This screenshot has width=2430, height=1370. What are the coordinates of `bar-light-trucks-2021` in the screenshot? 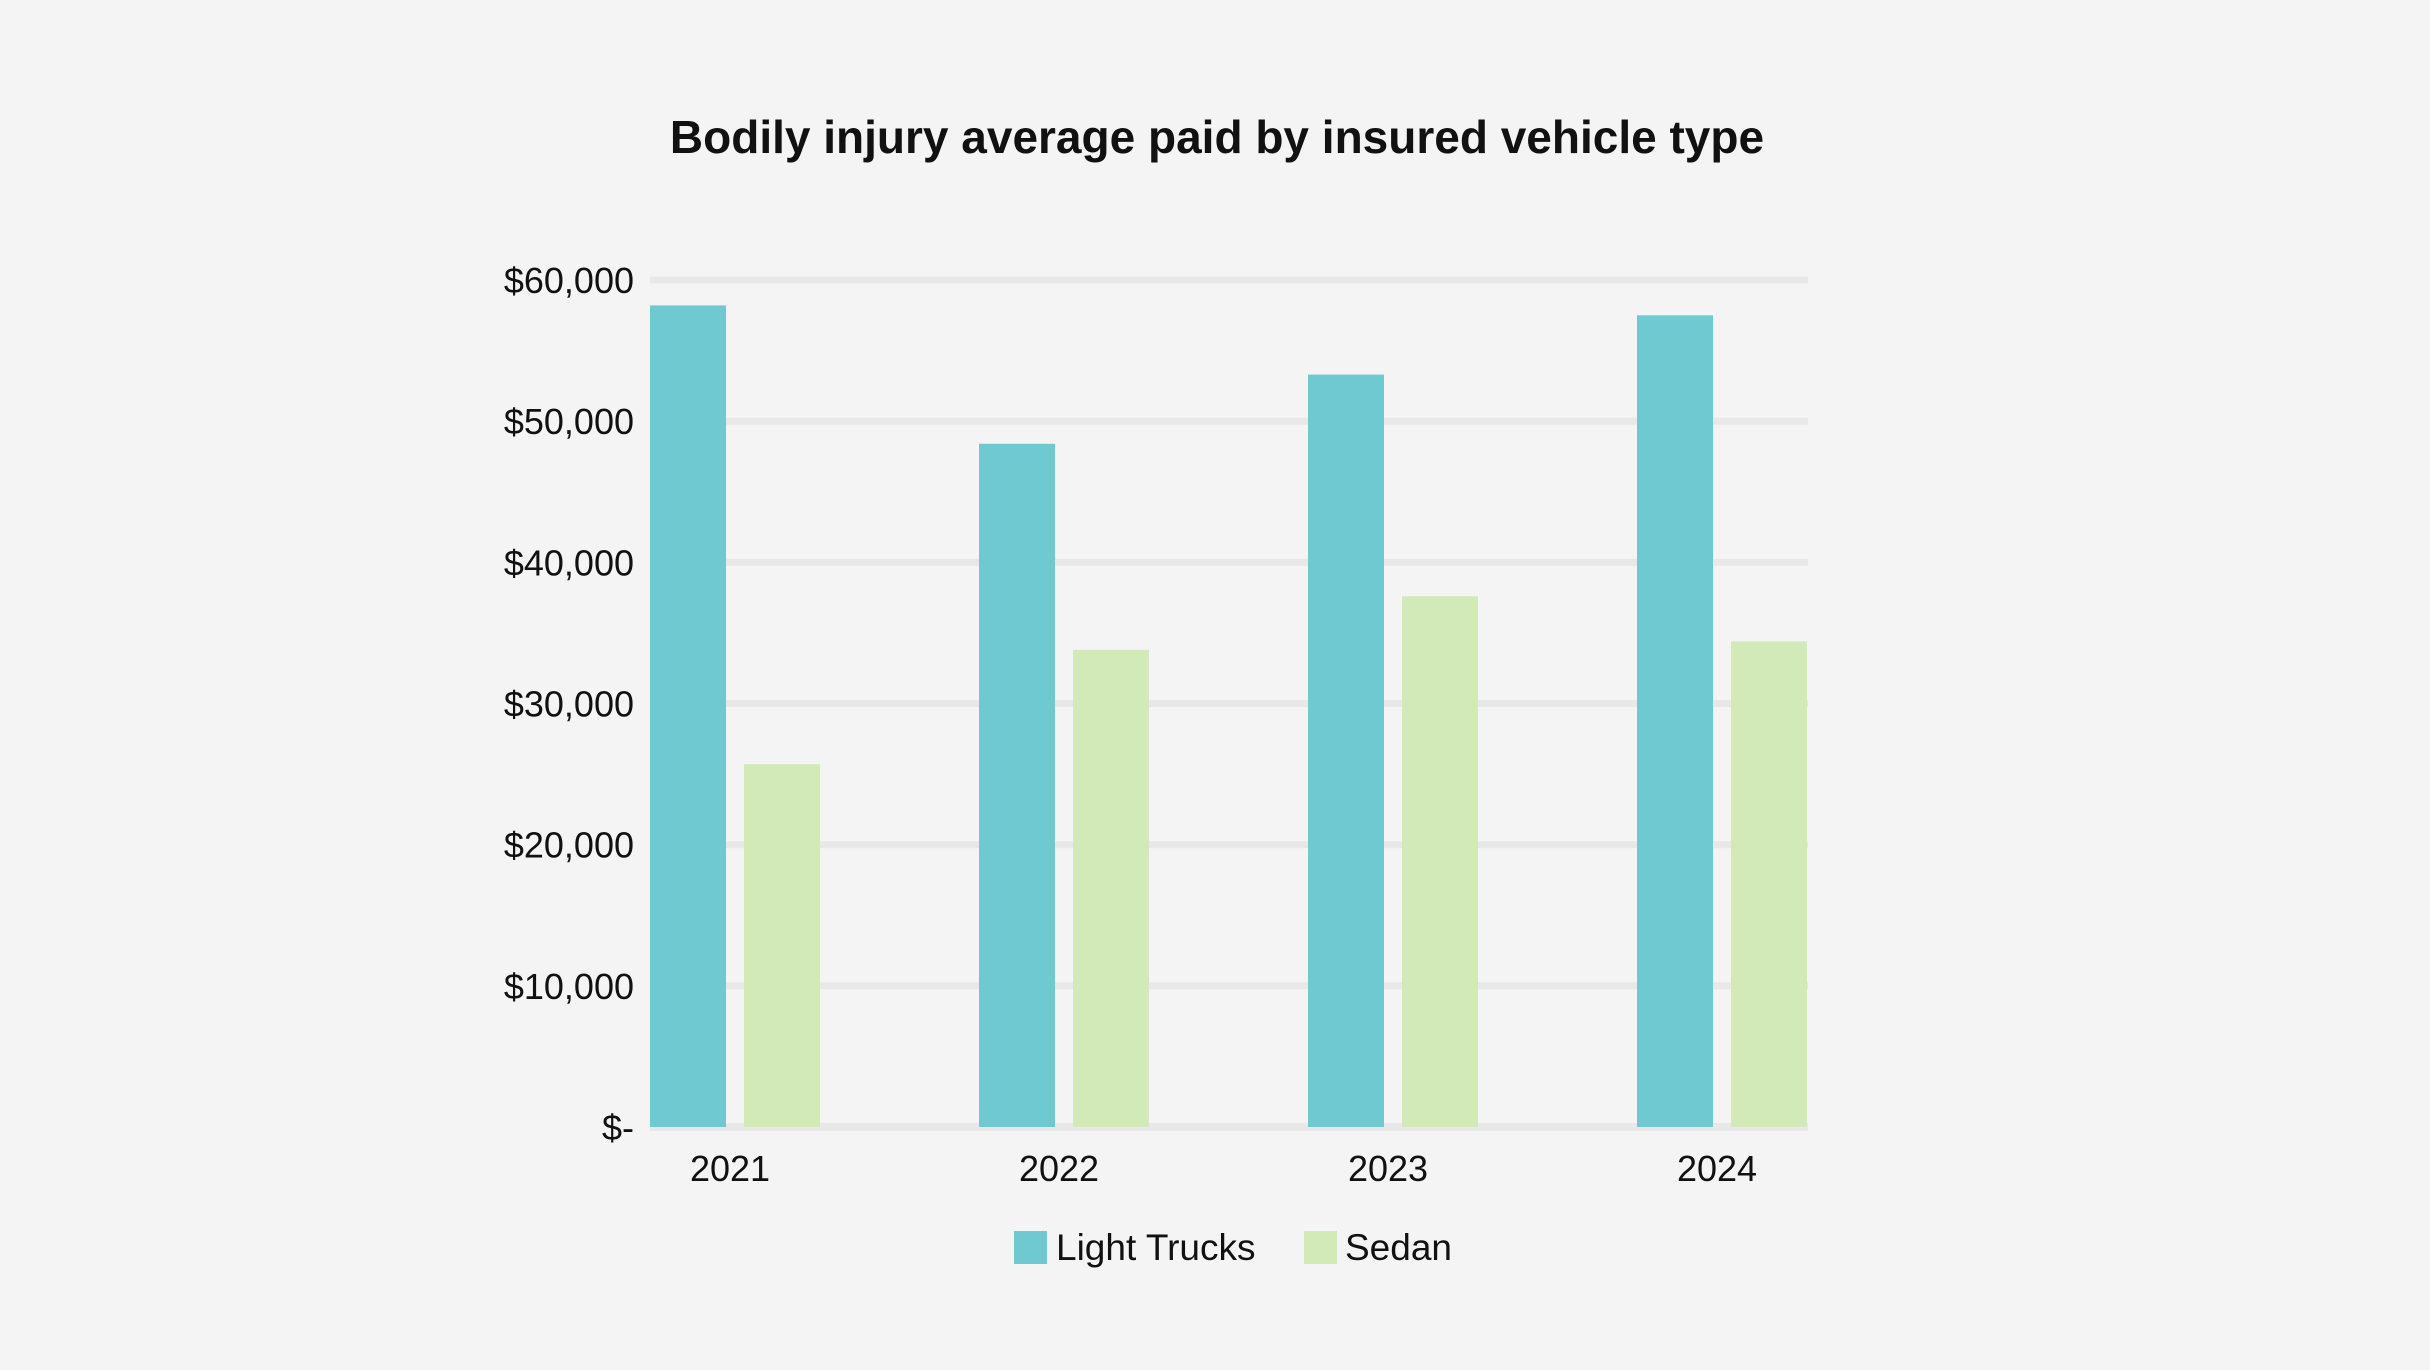 It's located at (688, 716).